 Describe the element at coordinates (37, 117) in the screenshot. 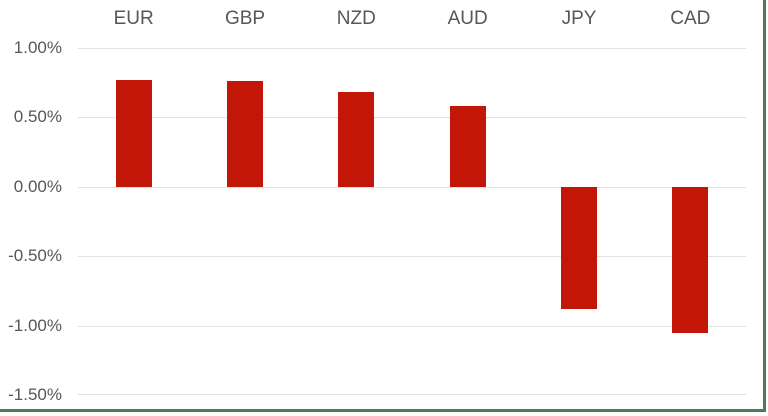

I see `y-tick-label: 0.50%` at that location.